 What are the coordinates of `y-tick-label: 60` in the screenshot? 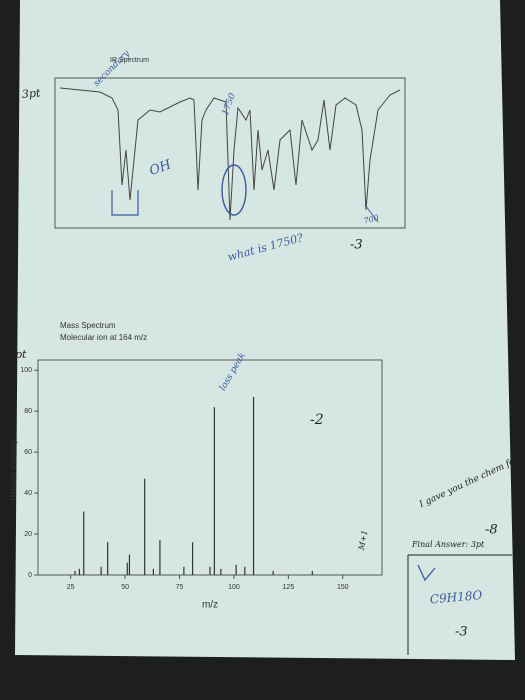 It's located at (28, 452).